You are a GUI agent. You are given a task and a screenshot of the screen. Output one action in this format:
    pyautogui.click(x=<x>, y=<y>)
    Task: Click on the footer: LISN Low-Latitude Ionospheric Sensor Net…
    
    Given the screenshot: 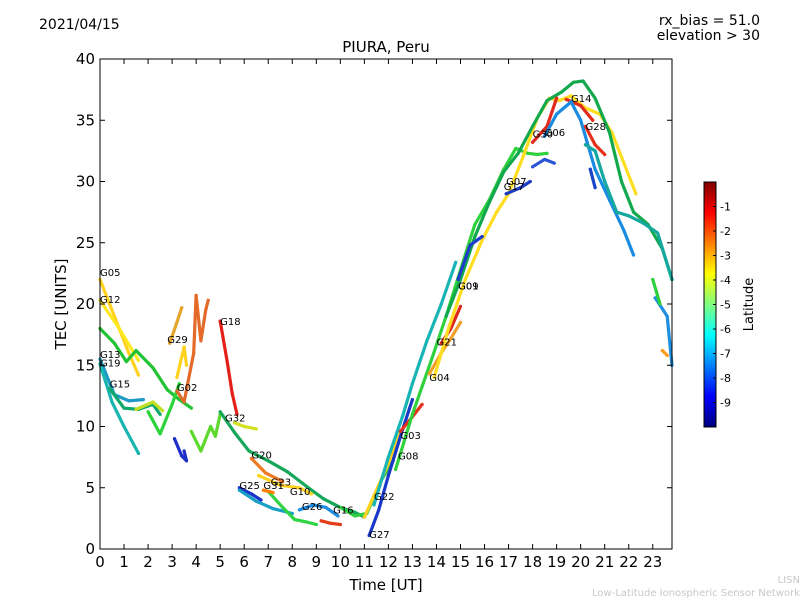 What is the action you would take?
    pyautogui.click(x=696, y=587)
    